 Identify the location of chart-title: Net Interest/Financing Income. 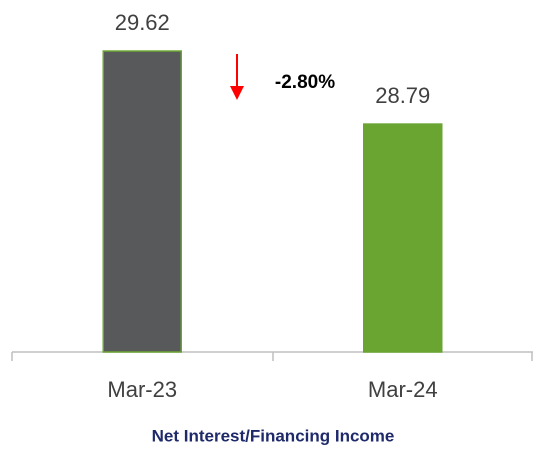
(273, 435).